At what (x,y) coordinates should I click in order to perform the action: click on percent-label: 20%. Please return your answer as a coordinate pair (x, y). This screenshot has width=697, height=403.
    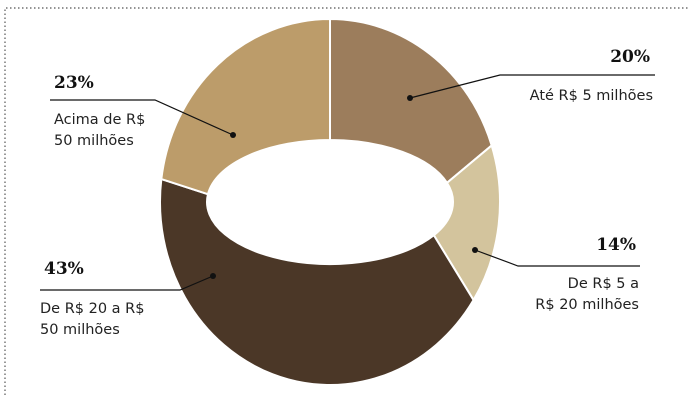
    Looking at the image, I should click on (630, 57).